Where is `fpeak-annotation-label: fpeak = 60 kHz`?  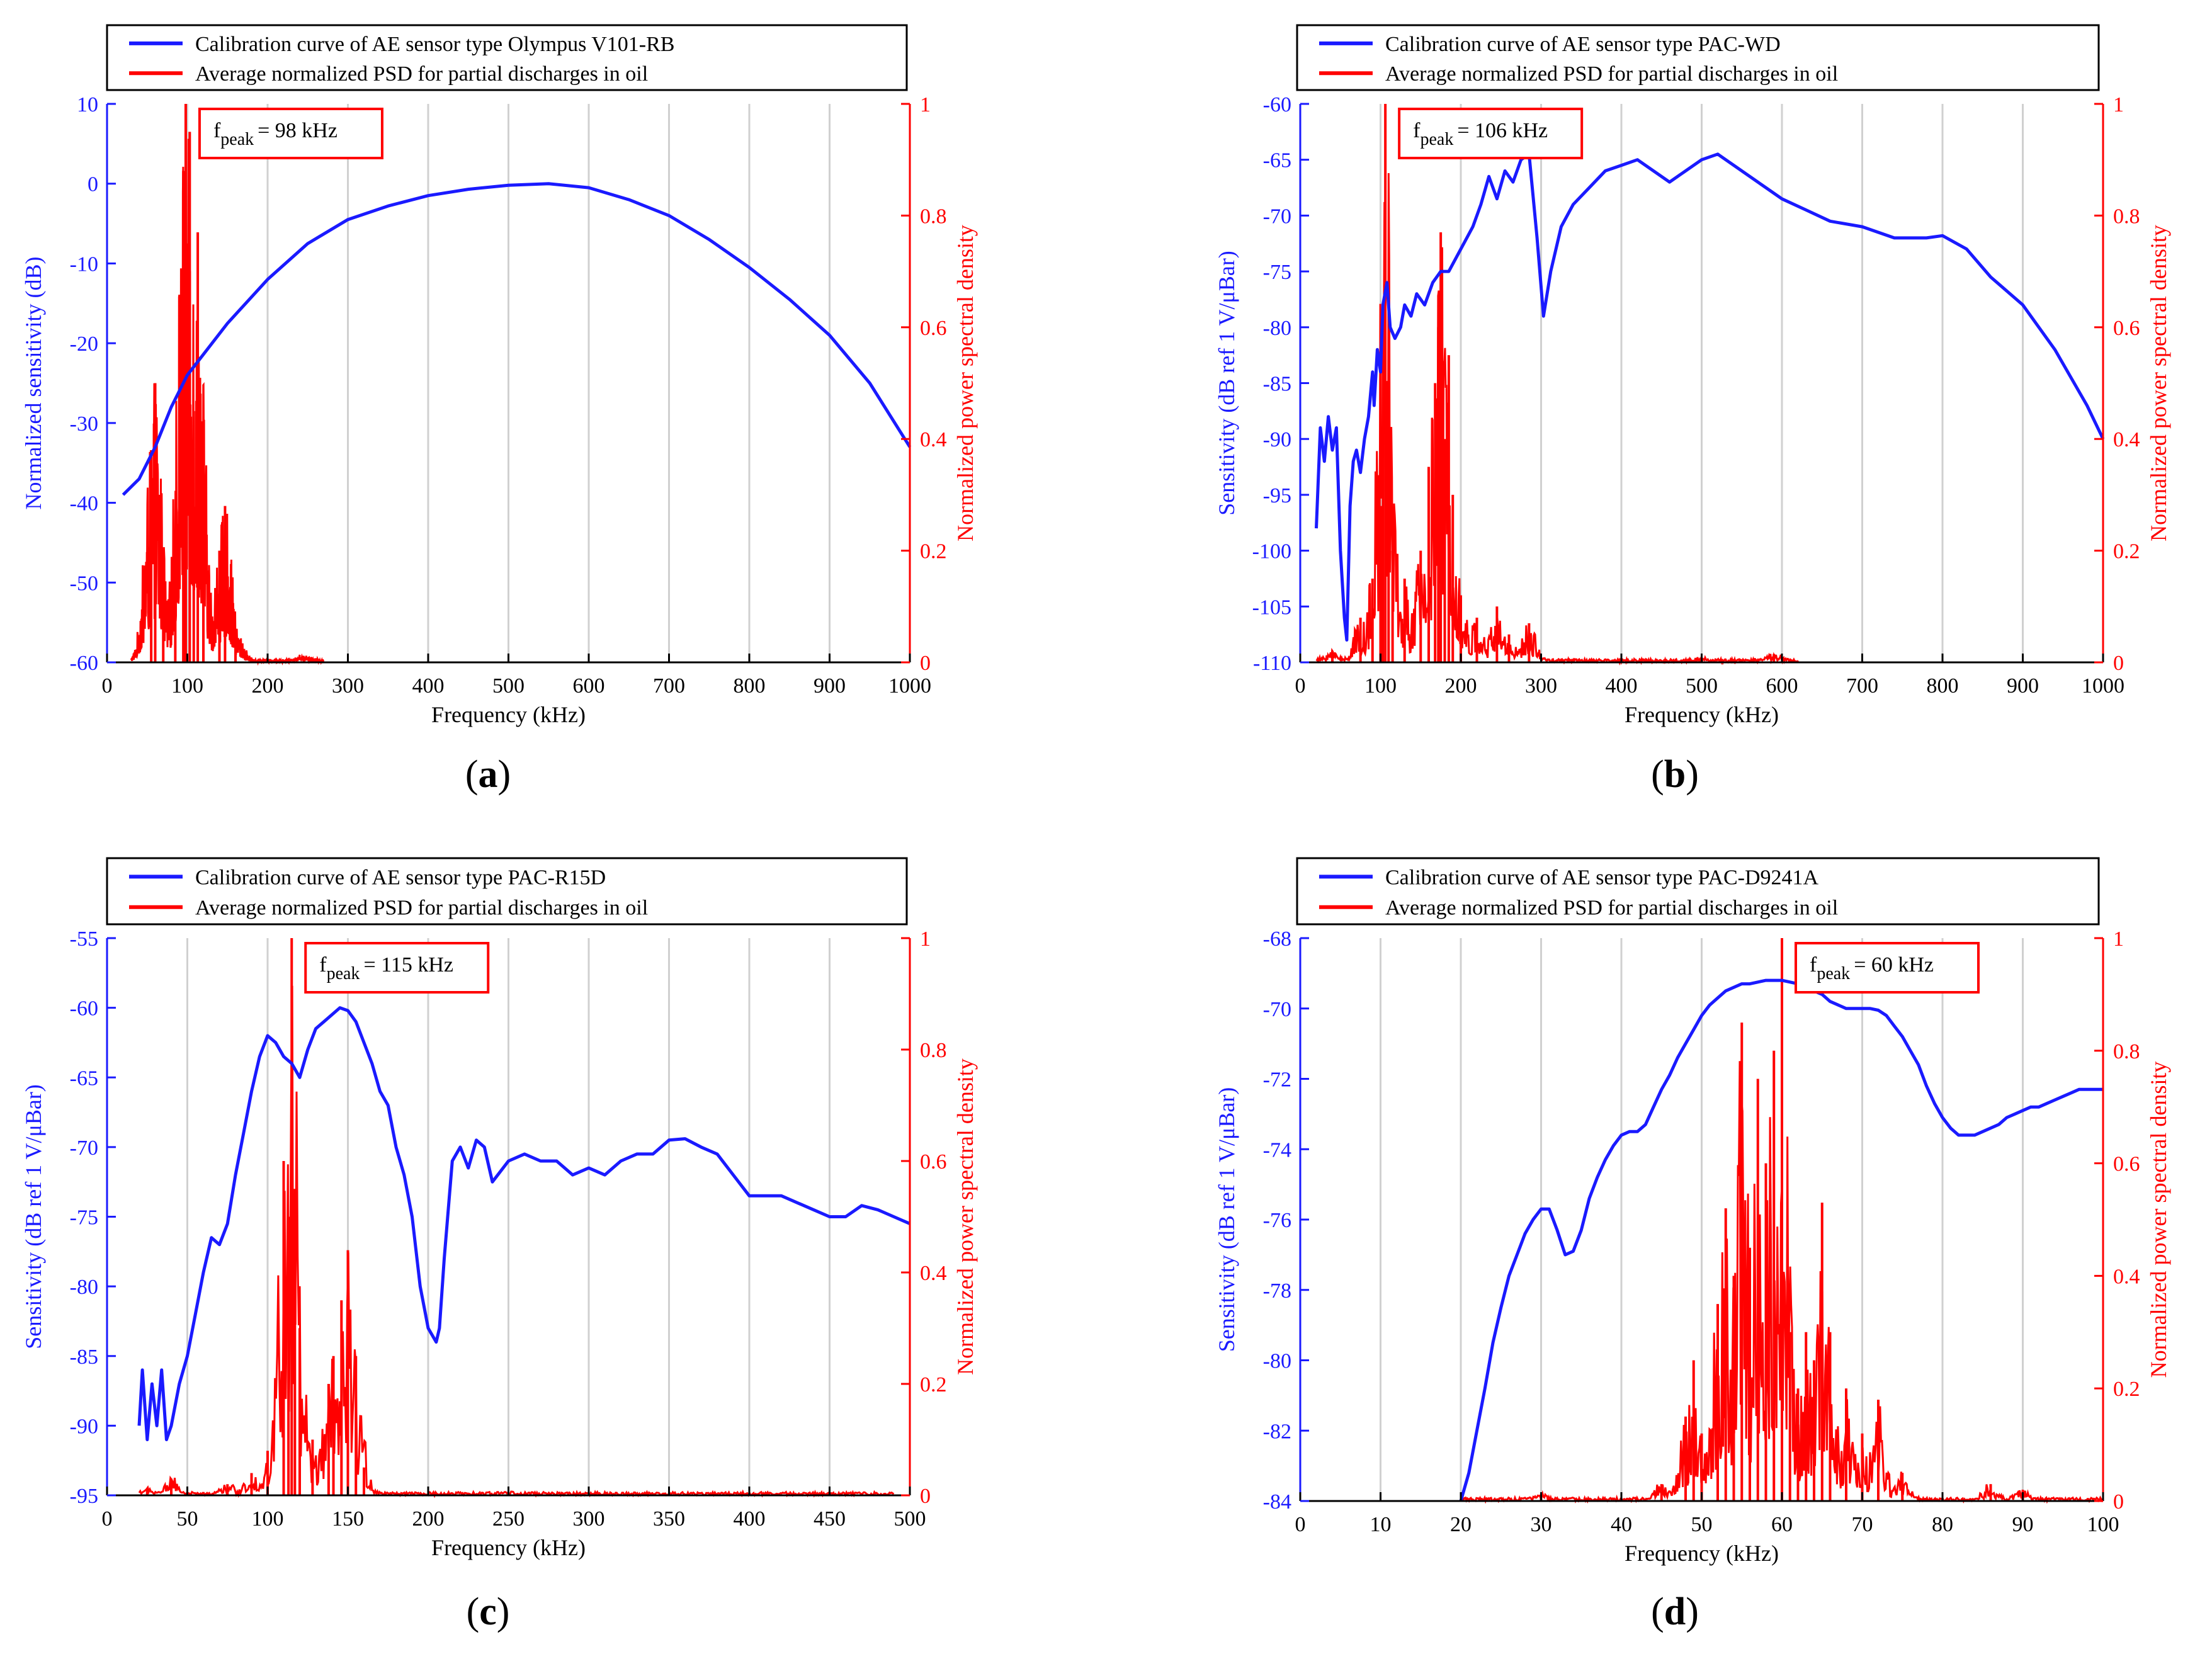 fpeak-annotation-label: fpeak = 60 kHz is located at coordinates (1872, 968).